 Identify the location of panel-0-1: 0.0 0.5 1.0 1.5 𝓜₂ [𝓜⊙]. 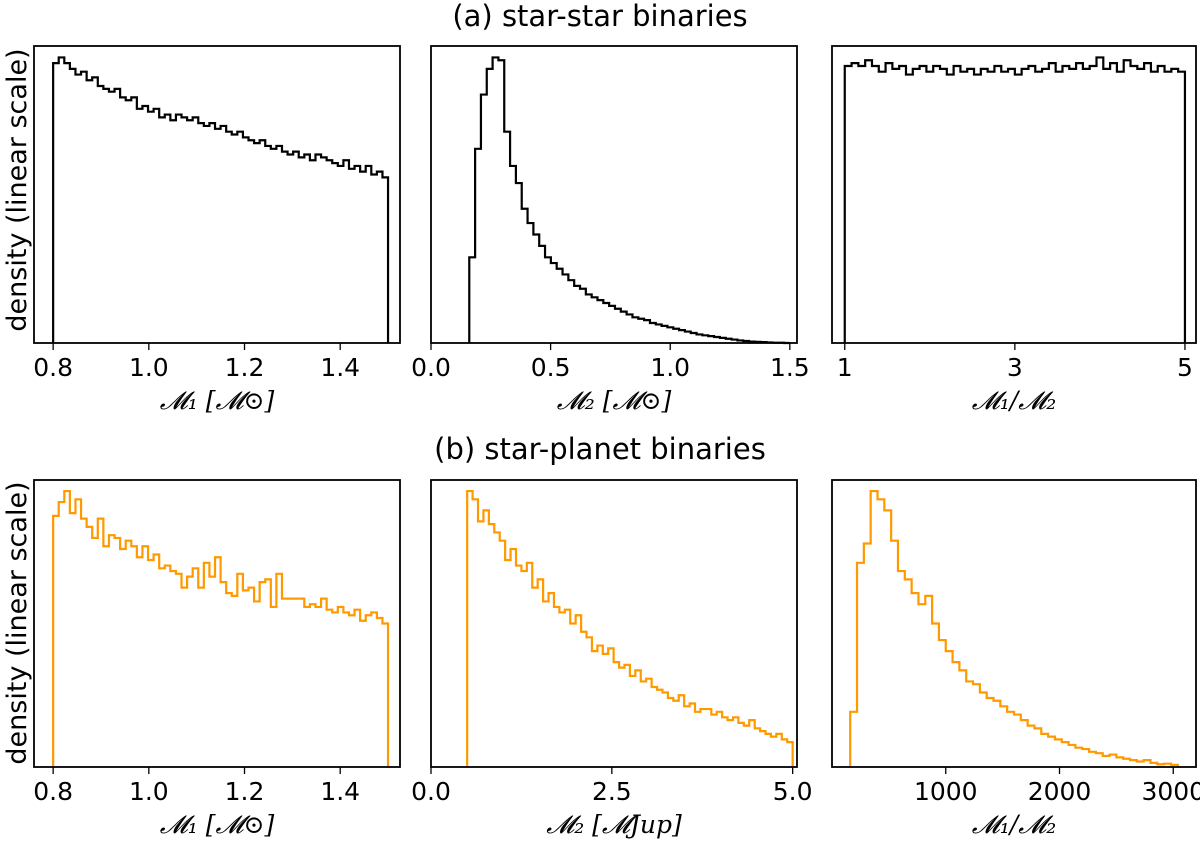
(610, 230).